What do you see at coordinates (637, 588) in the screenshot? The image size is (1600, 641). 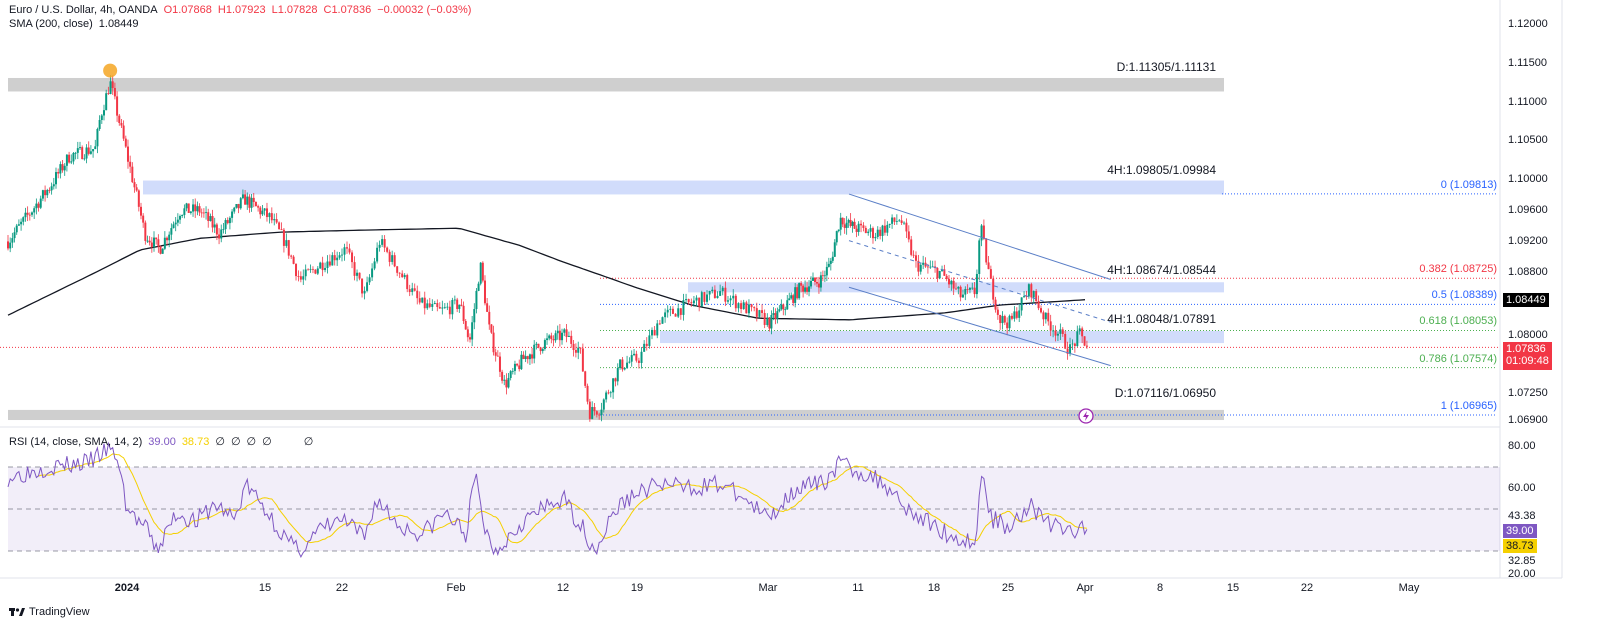 I see `time-axis-label: 19` at bounding box center [637, 588].